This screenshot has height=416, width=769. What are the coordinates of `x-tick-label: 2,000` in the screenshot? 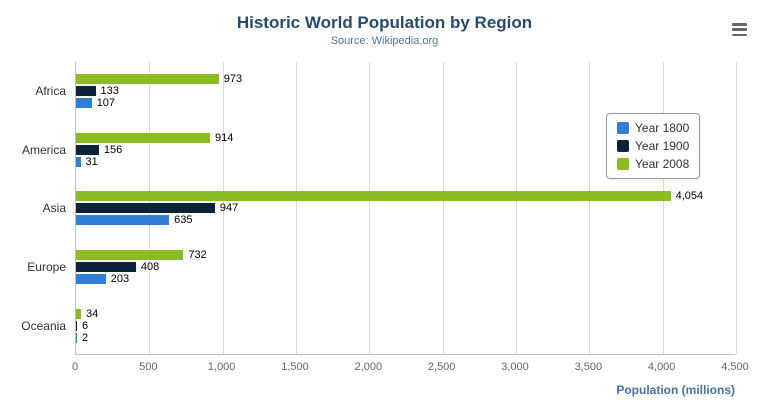 It's located at (368, 367).